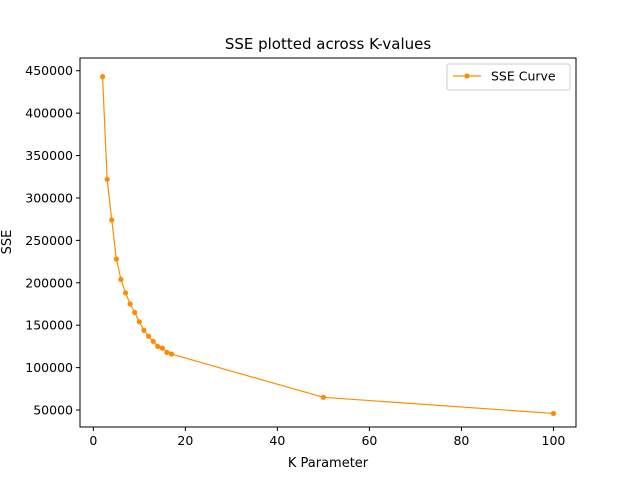  I want to click on y-tick-label: 350000, so click(49, 155).